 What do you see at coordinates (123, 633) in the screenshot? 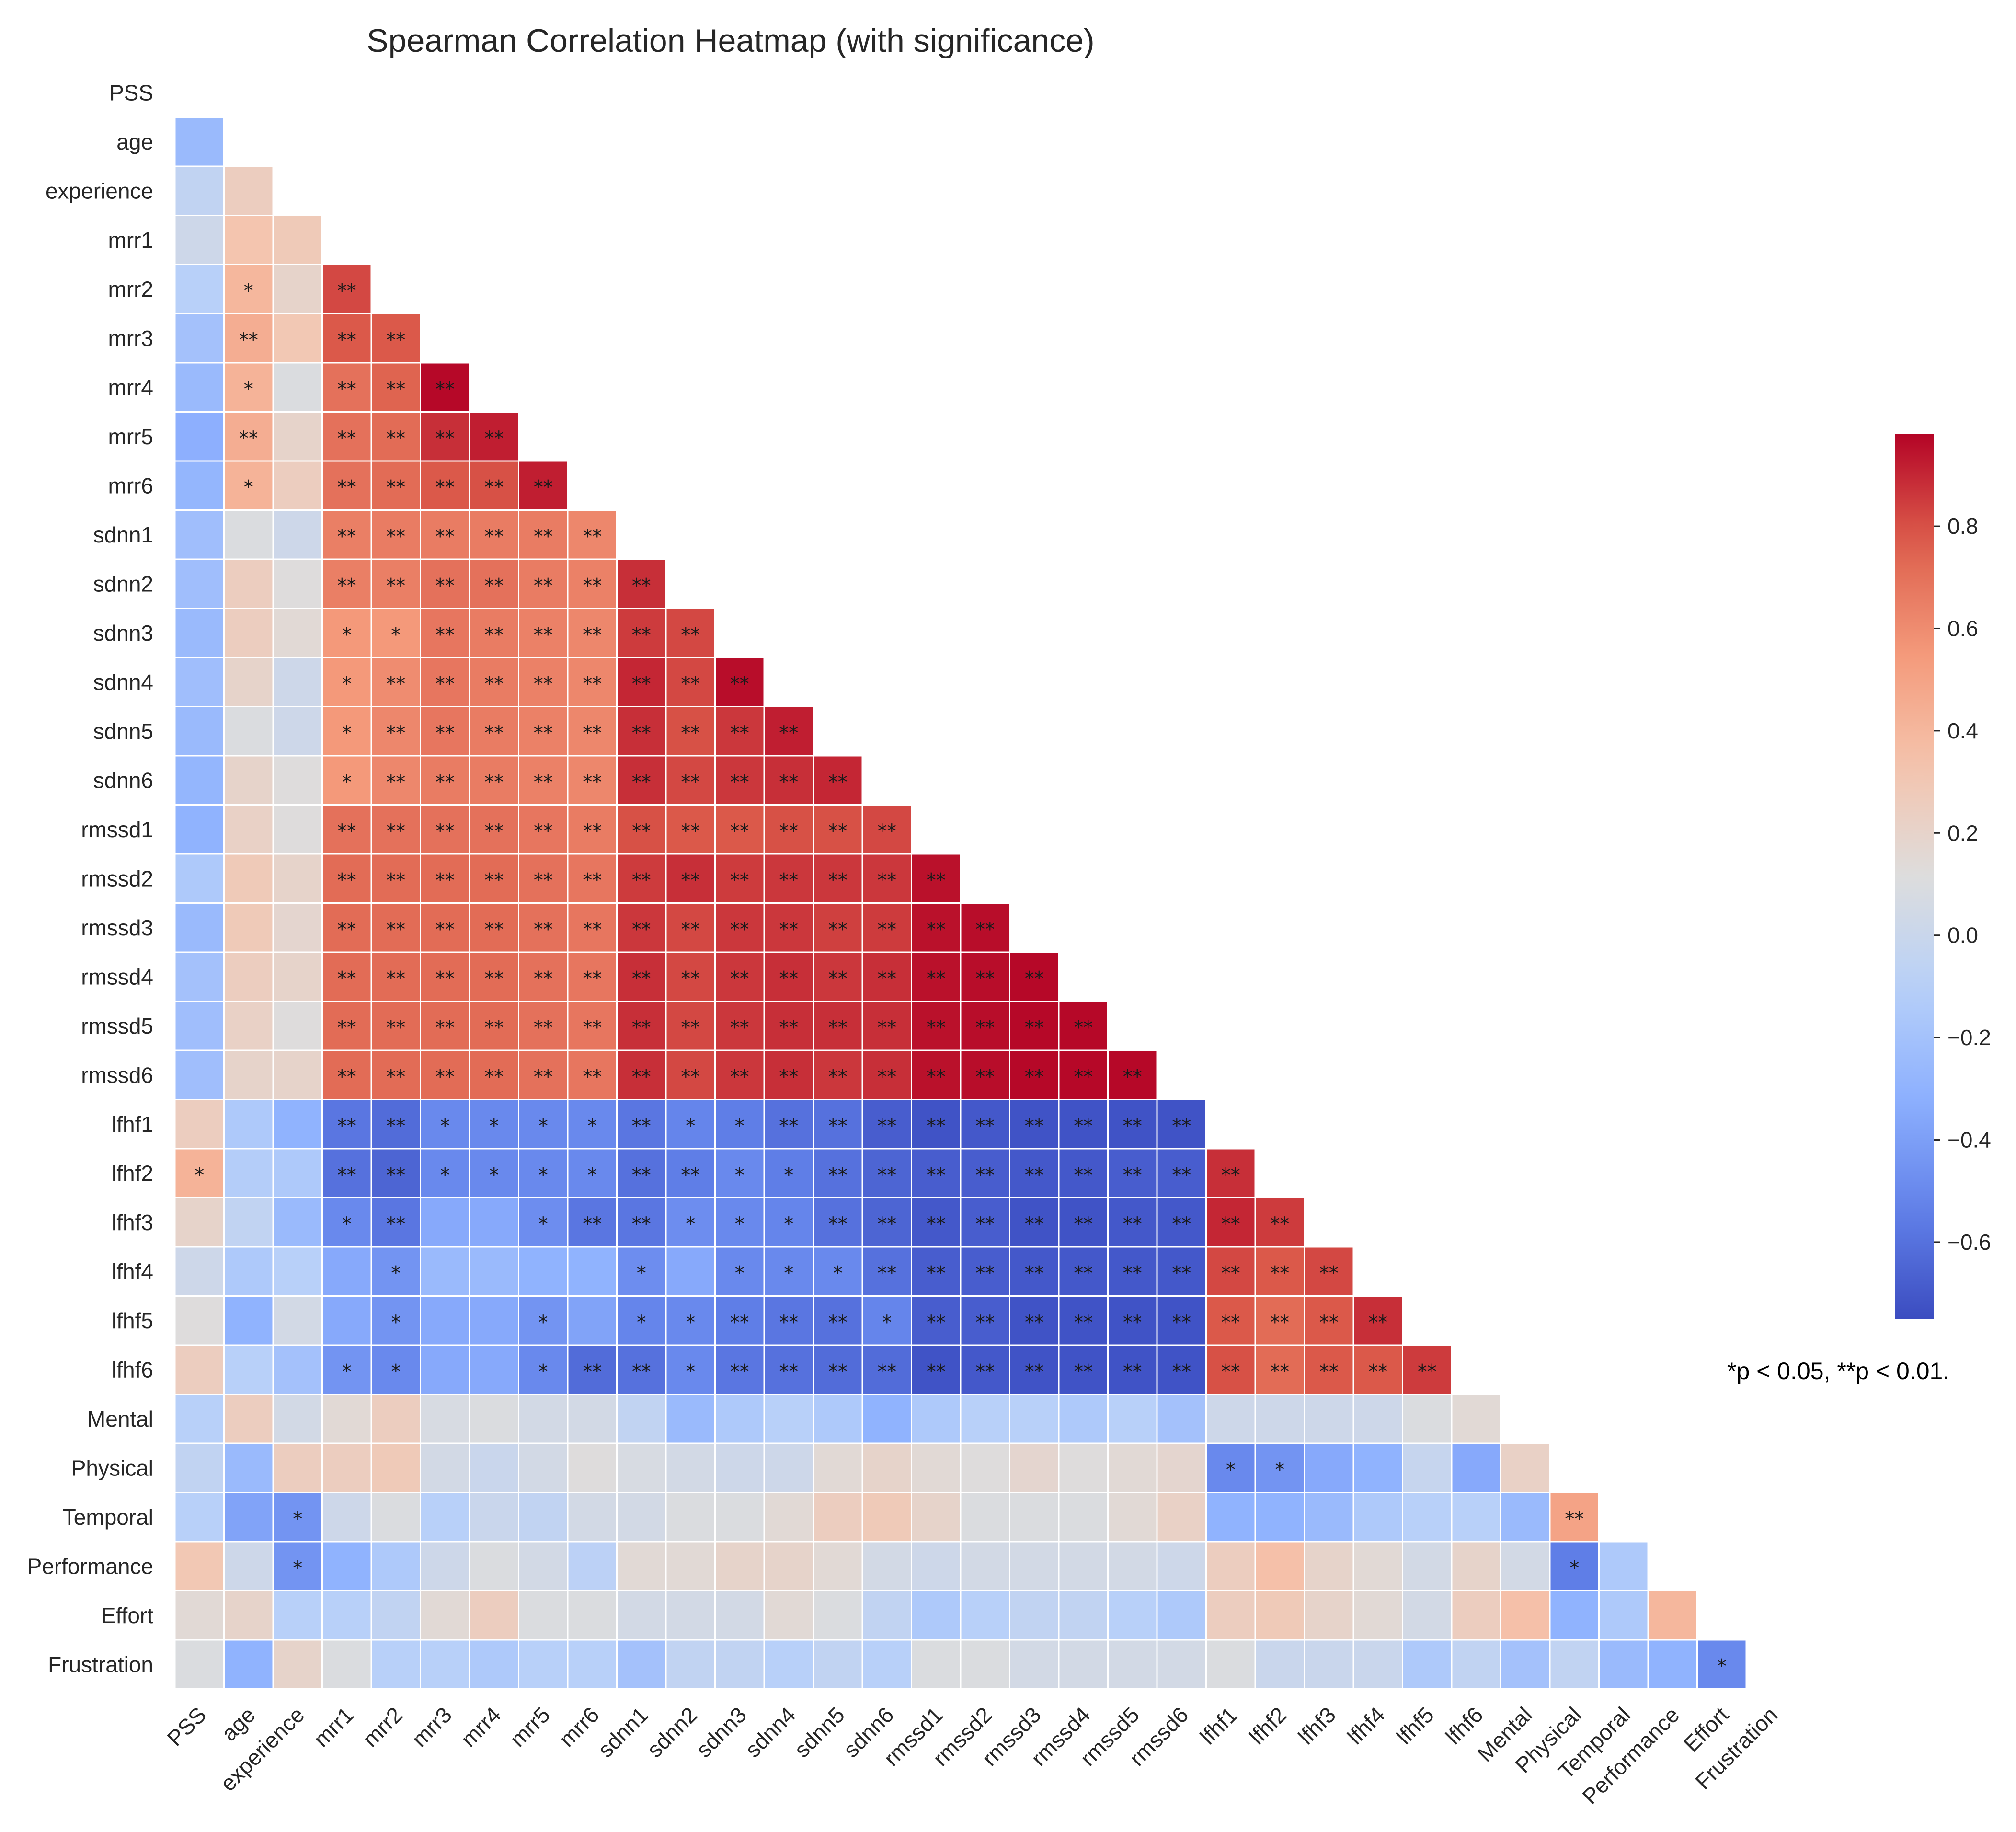
I see `y-tick-label: sdnn3` at bounding box center [123, 633].